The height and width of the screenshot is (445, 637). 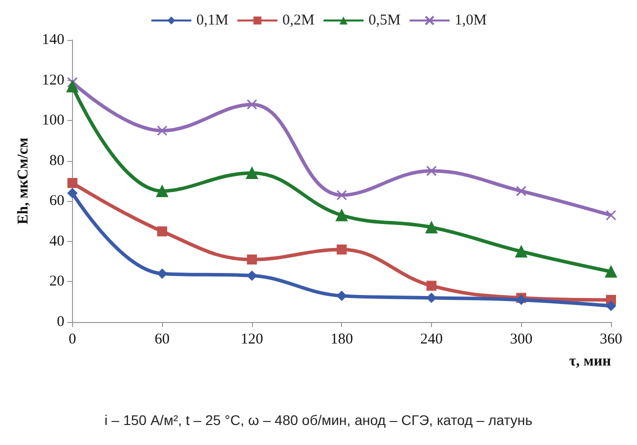 What do you see at coordinates (590, 362) in the screenshot?
I see `x-axis-title: τ, мин` at bounding box center [590, 362].